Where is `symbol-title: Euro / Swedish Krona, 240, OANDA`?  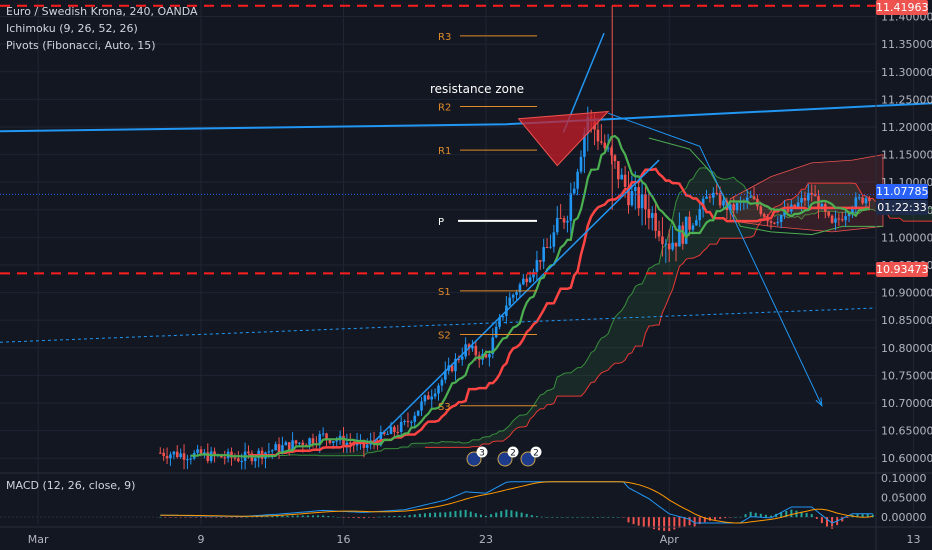 symbol-title: Euro / Swedish Krona, 240, OANDA is located at coordinates (102, 11).